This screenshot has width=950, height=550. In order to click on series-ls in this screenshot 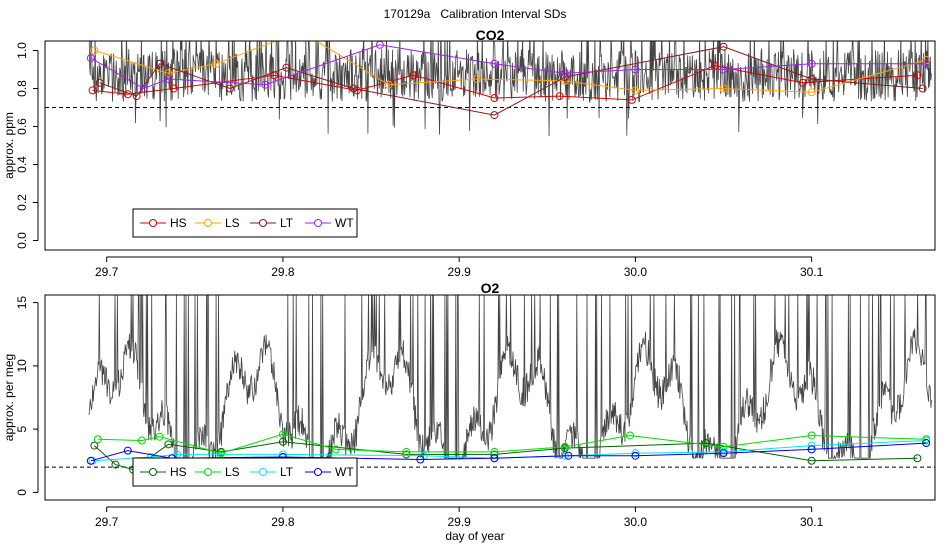, I will do `click(510, 62)`.